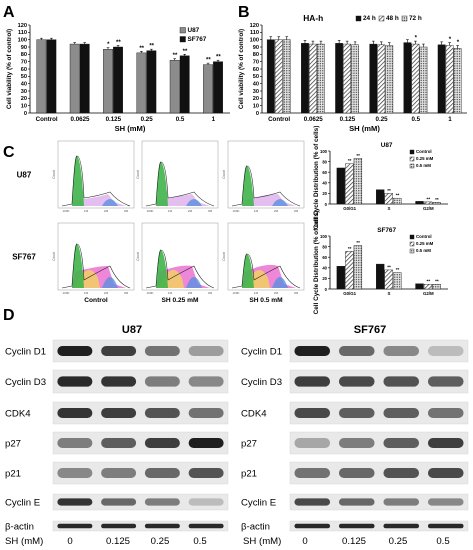  I want to click on x-tick-label: G2/M, so click(428, 293).